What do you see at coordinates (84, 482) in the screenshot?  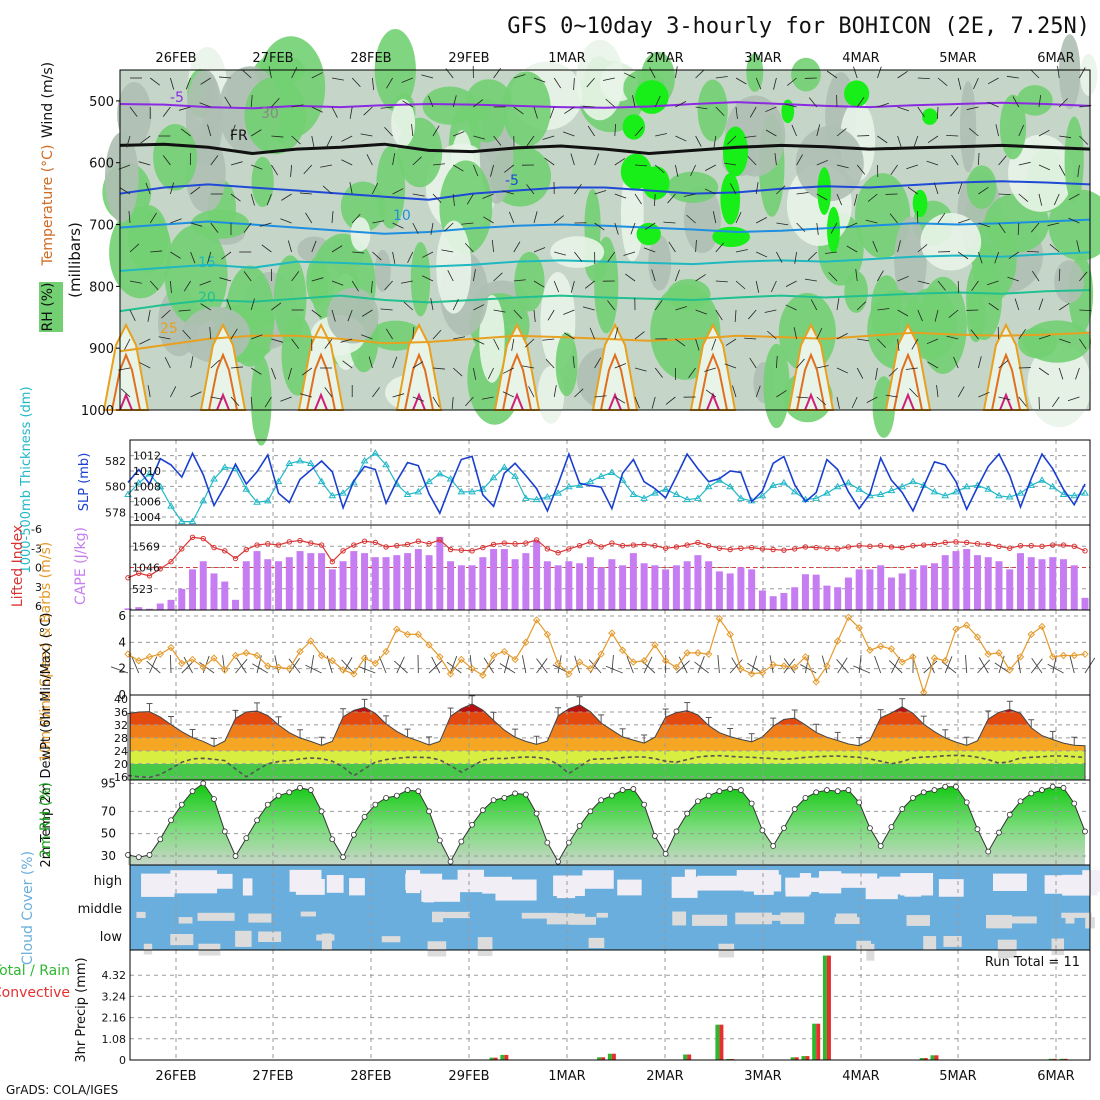 I see `axis-label: SLP (mb)` at bounding box center [84, 482].